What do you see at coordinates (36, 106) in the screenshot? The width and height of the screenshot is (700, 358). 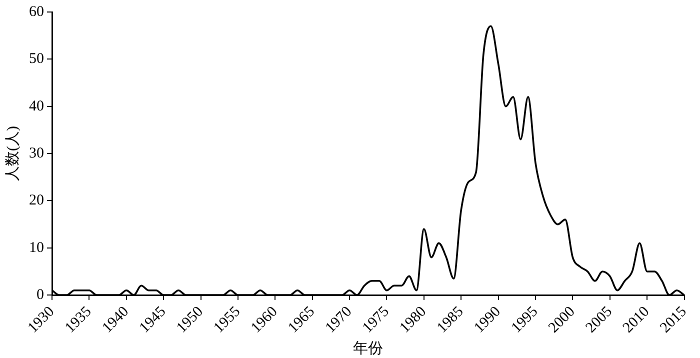 I see `y-tick-label: 40` at bounding box center [36, 106].